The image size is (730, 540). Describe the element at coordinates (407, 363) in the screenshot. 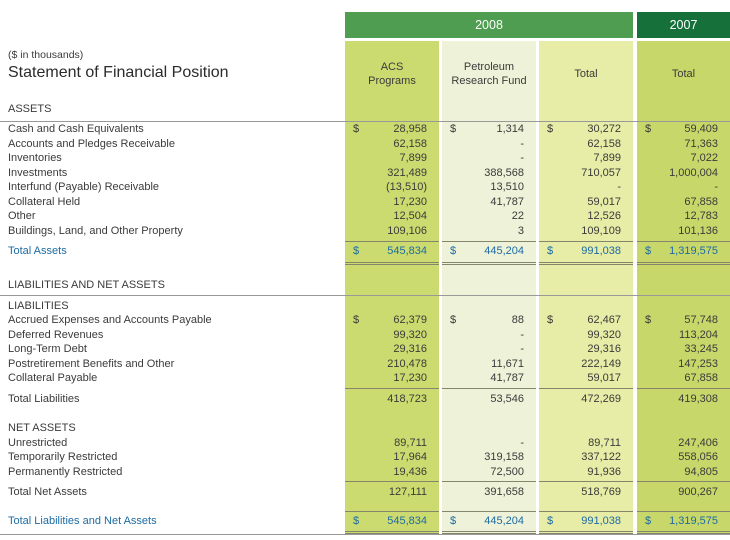

I see `cell-value: 210,478` at that location.